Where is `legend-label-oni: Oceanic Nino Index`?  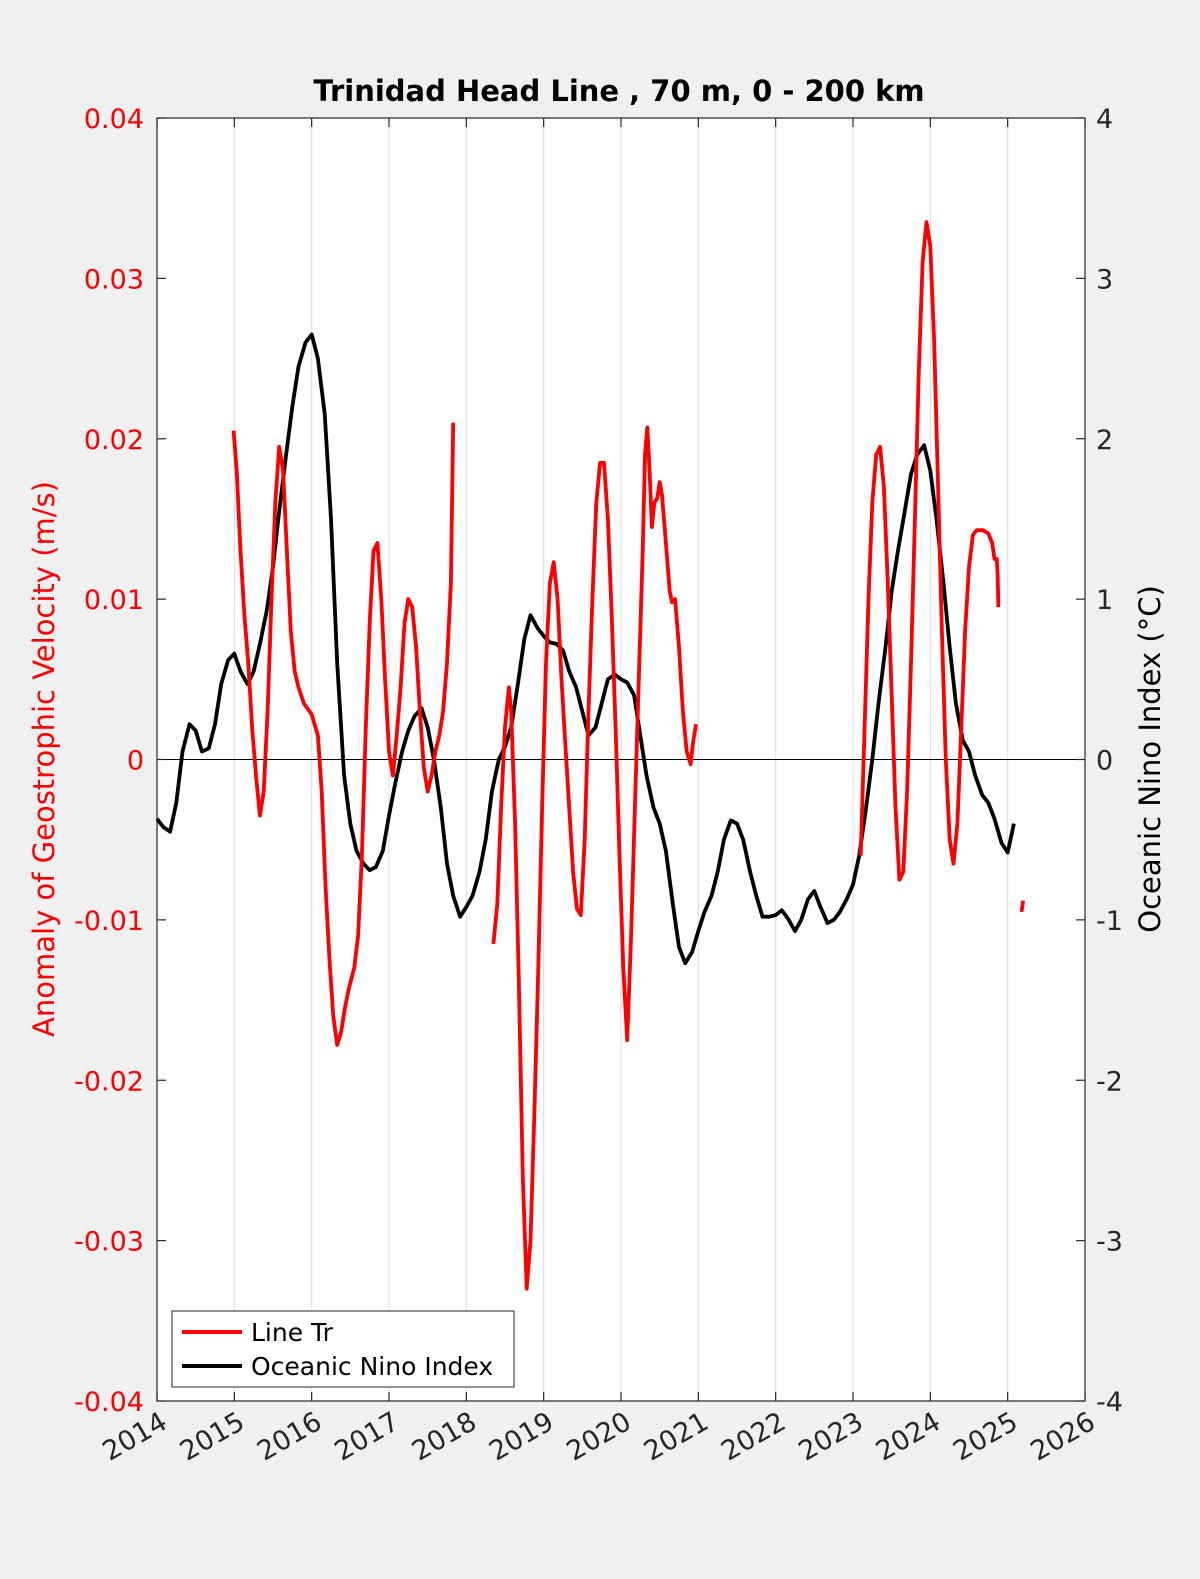 legend-label-oni: Oceanic Nino Index is located at coordinates (372, 1366).